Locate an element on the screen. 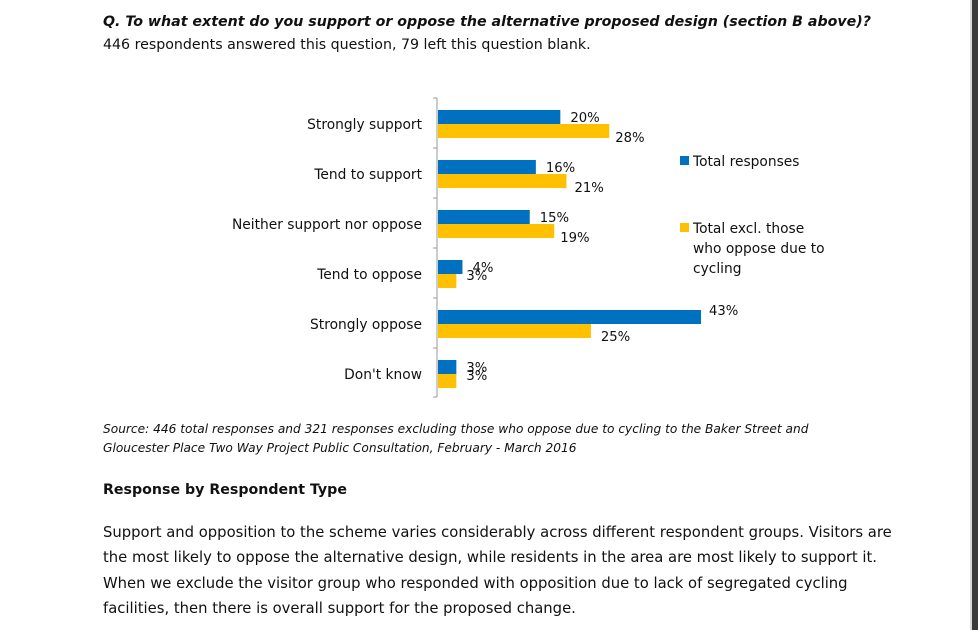  legend-label: who oppose due to is located at coordinates (759, 249).